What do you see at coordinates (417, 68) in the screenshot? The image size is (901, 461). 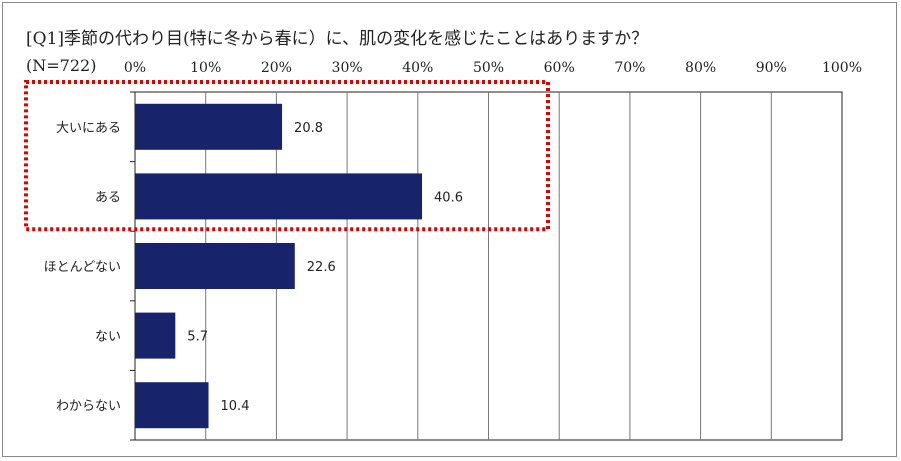 I see `x-tick-label: 40%` at bounding box center [417, 68].